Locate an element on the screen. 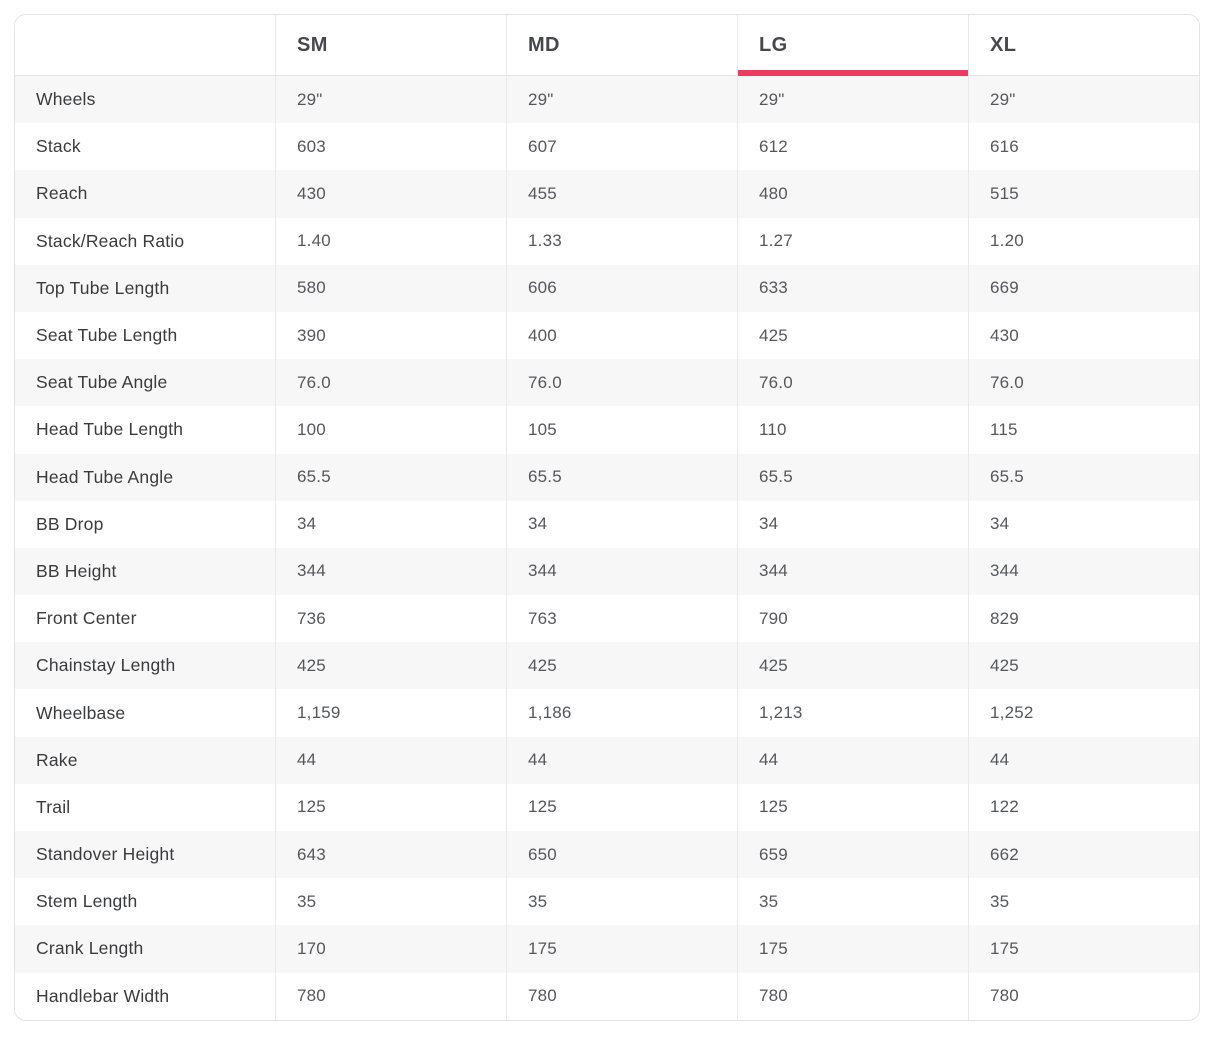 This screenshot has height=1038, width=1214. cell-value: 425 is located at coordinates (852, 335).